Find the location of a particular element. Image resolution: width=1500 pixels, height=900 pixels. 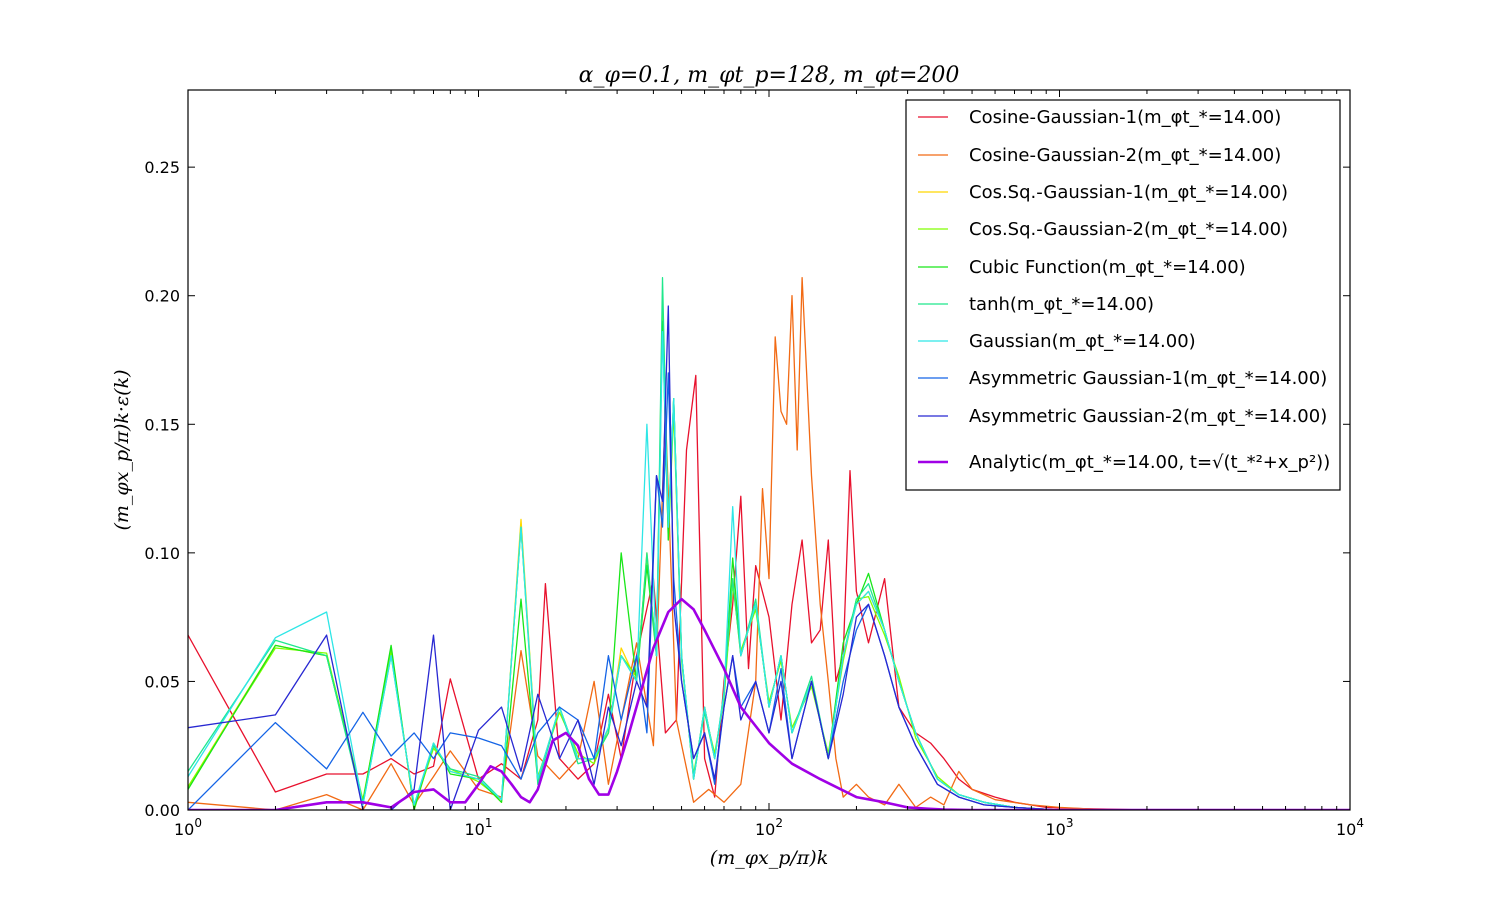

y-tick-label: 0.15 is located at coordinates (162, 424).